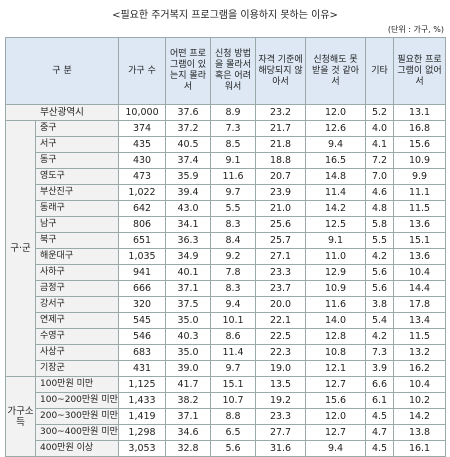  What do you see at coordinates (420, 71) in the screenshot?
I see `header-cell: 필요한 프로그램이 없어서` at bounding box center [420, 71].